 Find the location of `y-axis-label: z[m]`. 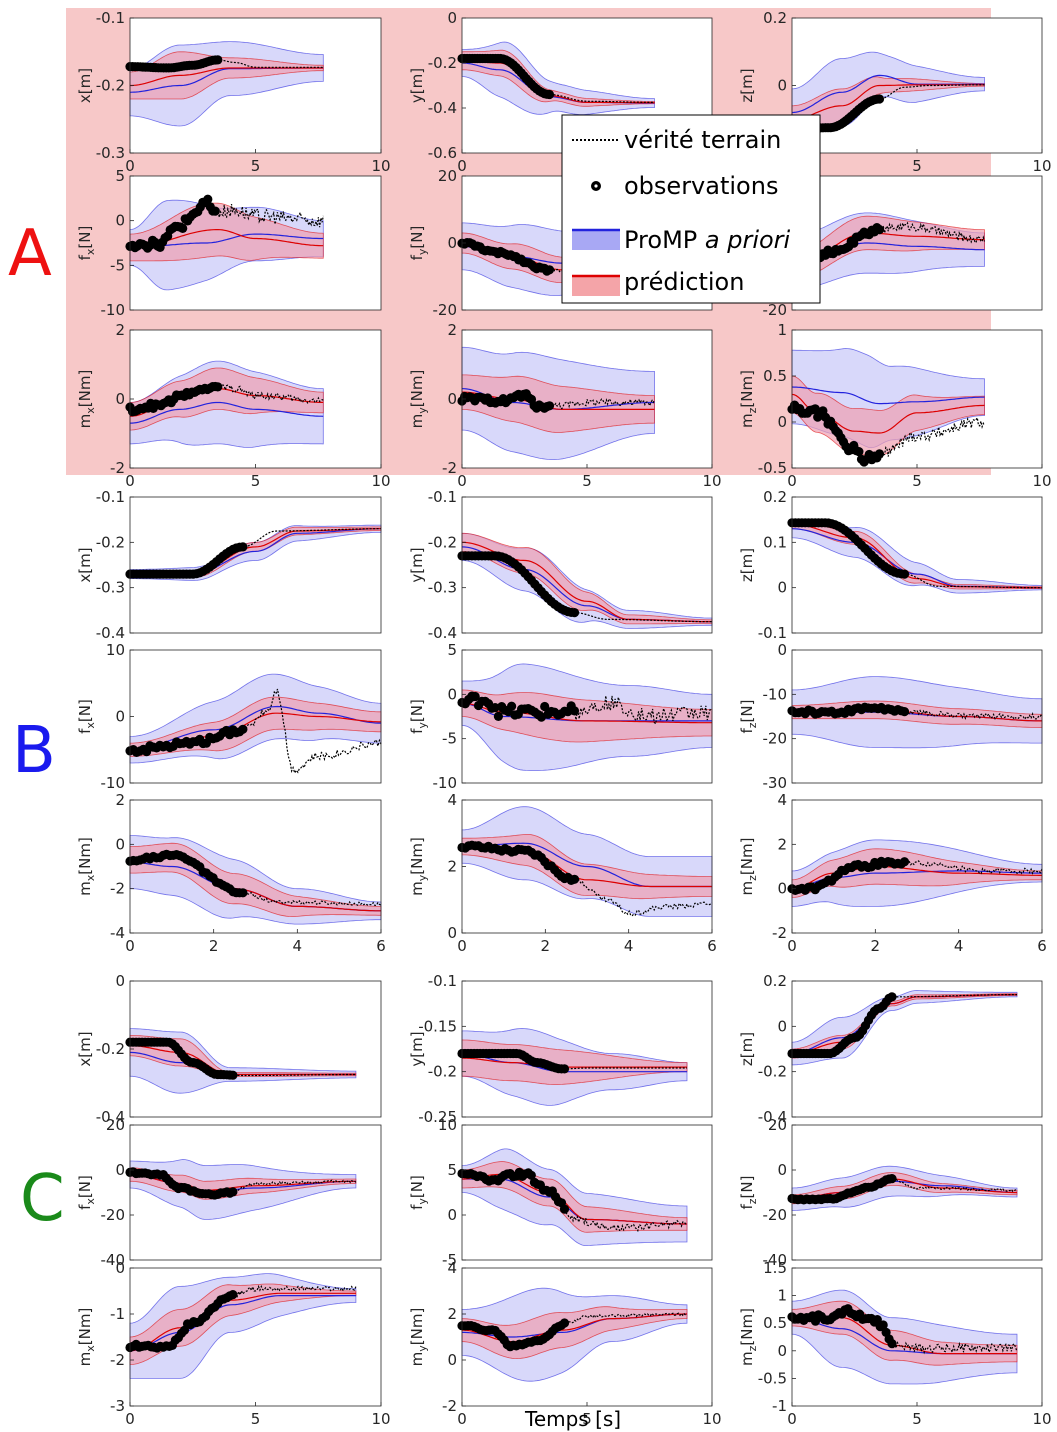

y-axis-label: z[m] is located at coordinates (747, 1049).